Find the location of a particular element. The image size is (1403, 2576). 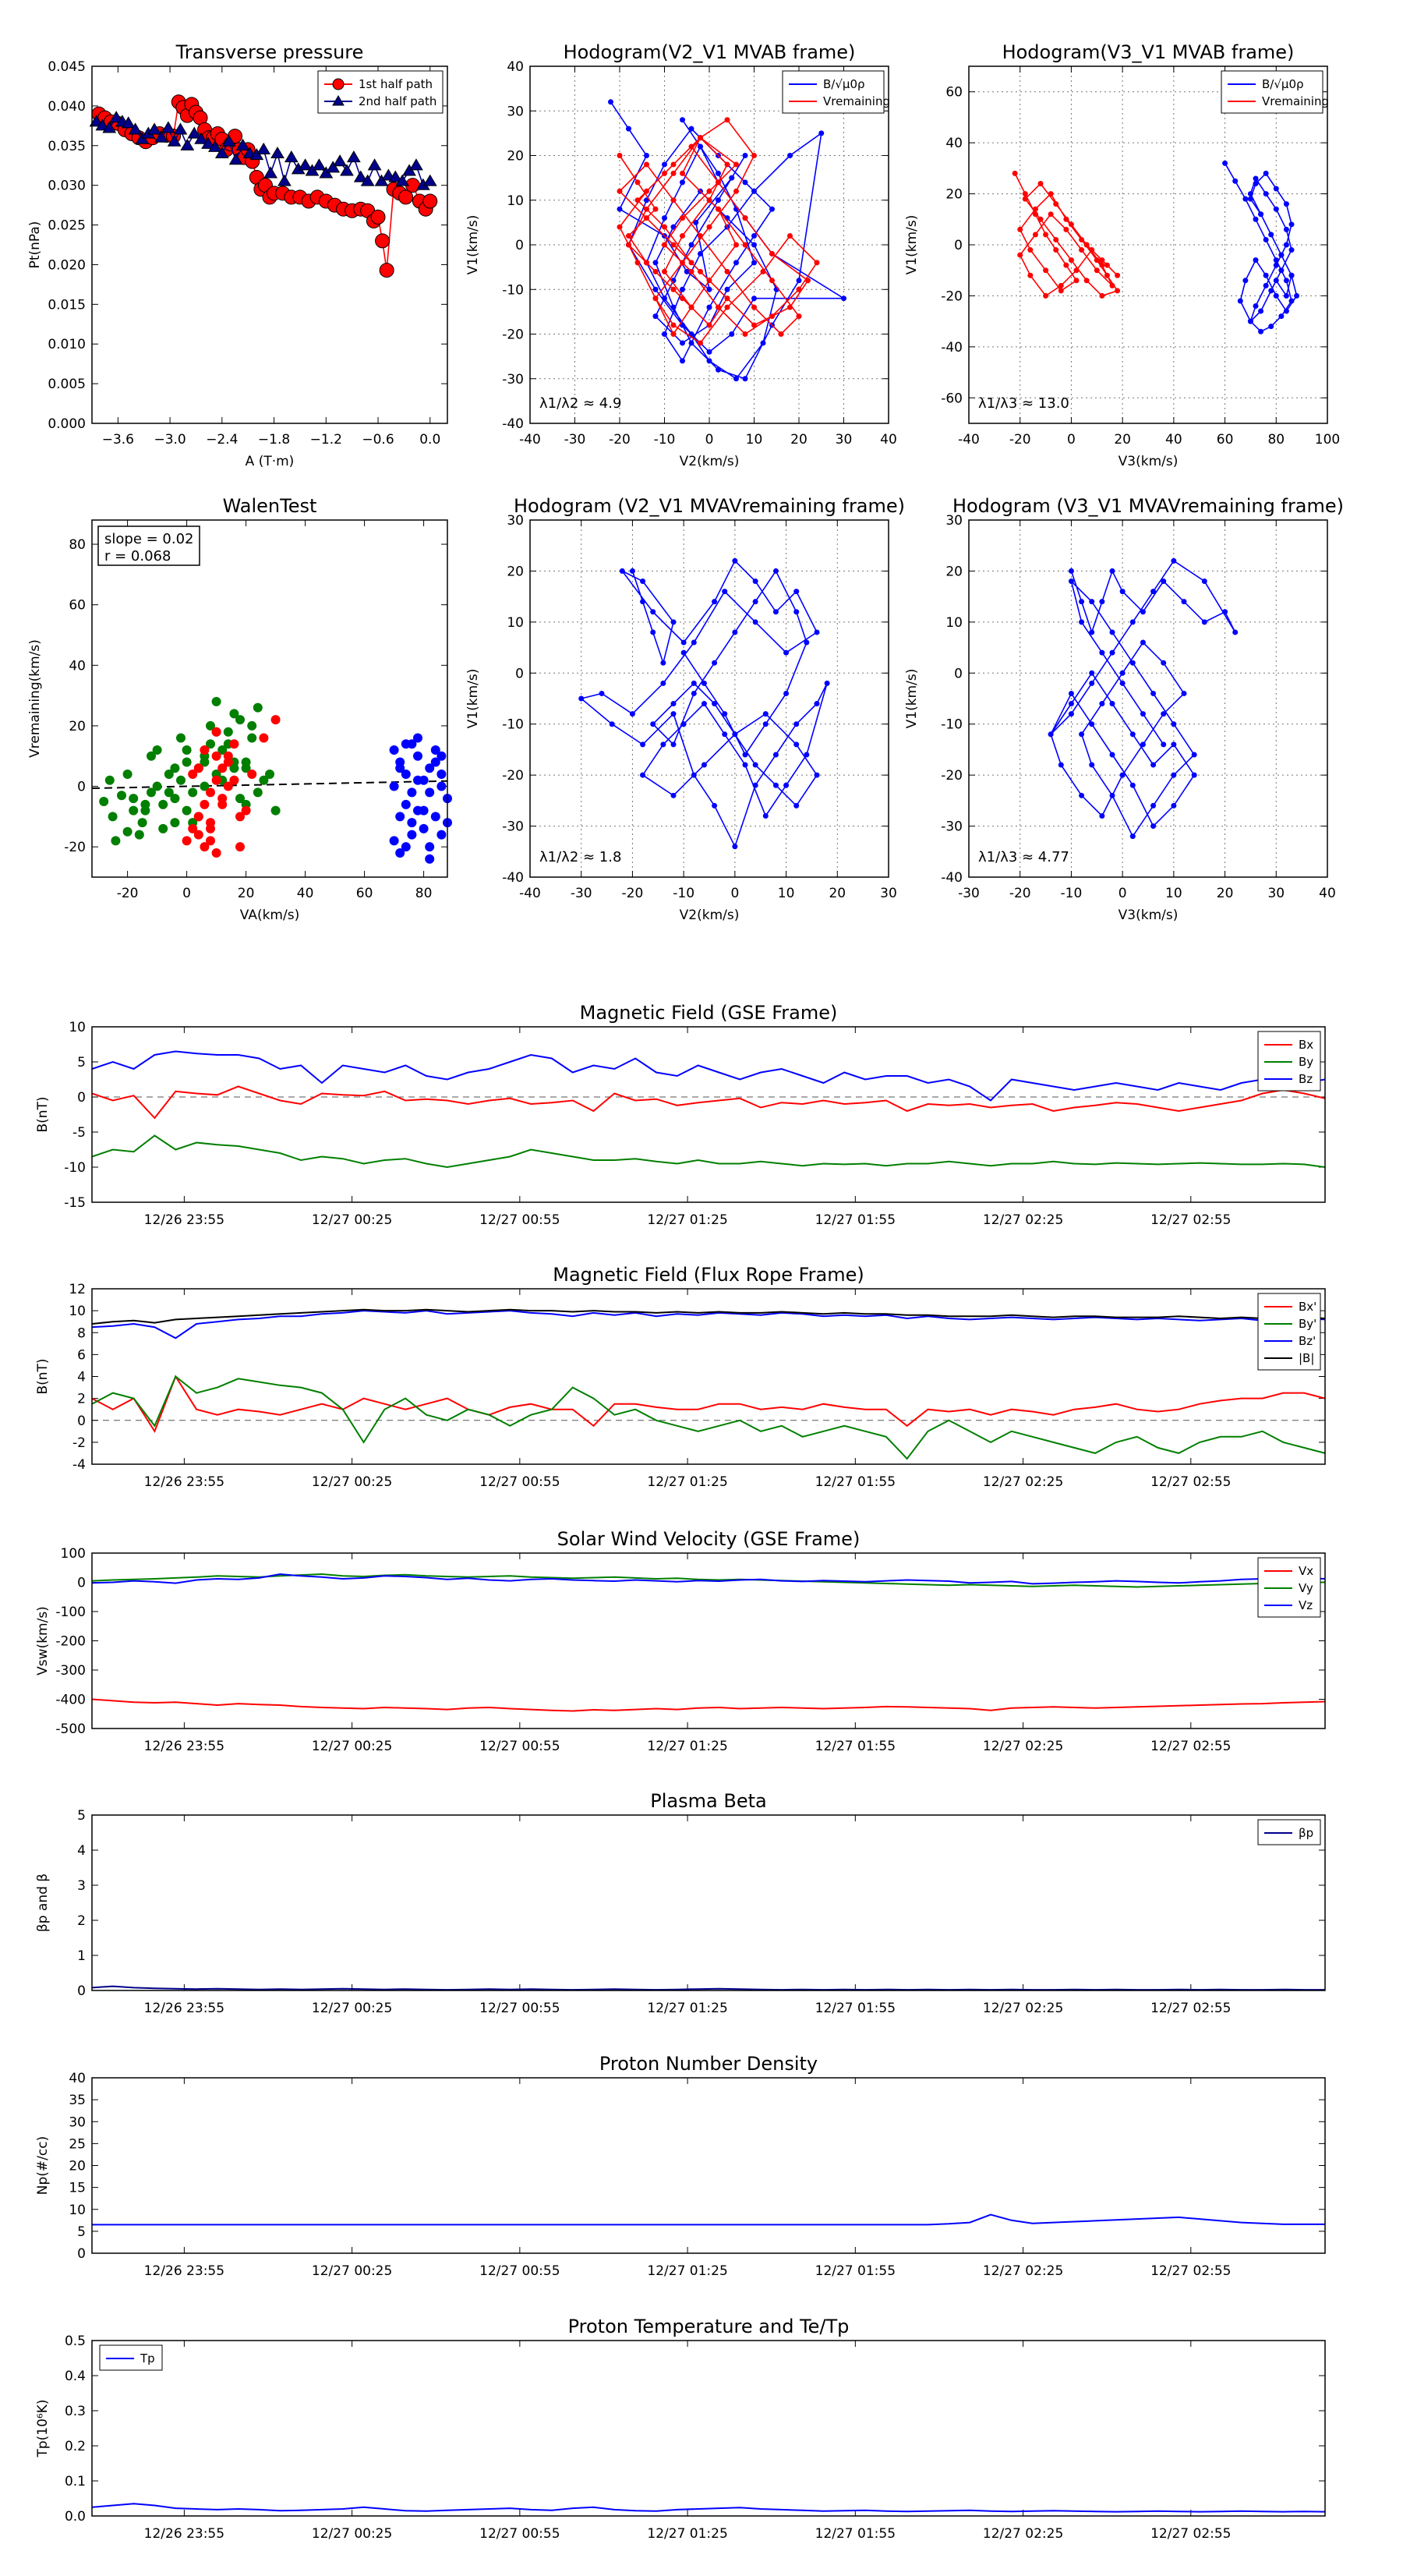

y-tick-label: -4 is located at coordinates (79, 1465).